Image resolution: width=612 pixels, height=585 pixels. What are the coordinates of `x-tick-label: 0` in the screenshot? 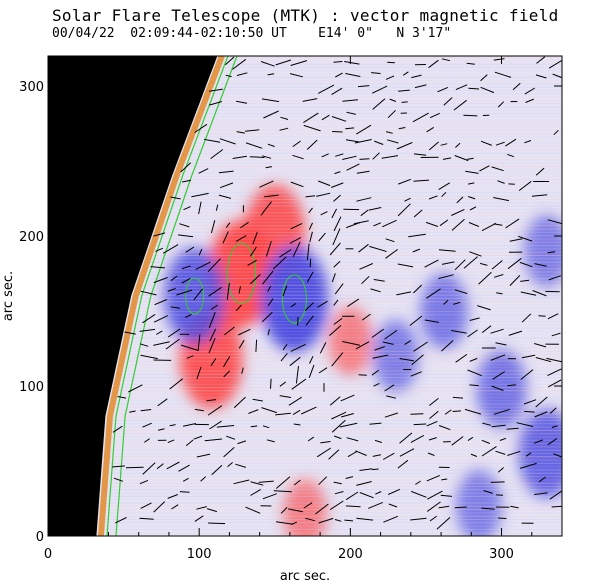 It's located at (48, 554).